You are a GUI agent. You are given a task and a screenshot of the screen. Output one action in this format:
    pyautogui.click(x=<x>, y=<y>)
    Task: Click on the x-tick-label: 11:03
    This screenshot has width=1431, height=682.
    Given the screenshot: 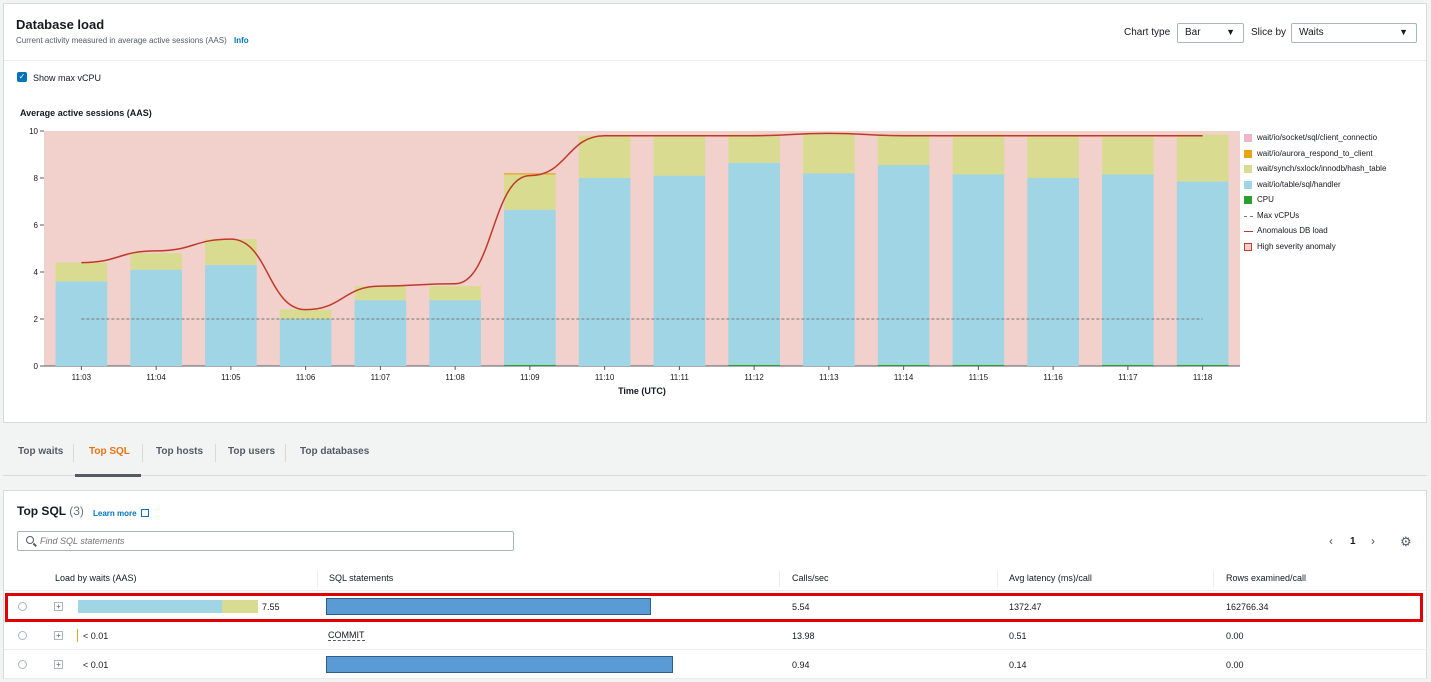 What is the action you would take?
    pyautogui.click(x=82, y=377)
    